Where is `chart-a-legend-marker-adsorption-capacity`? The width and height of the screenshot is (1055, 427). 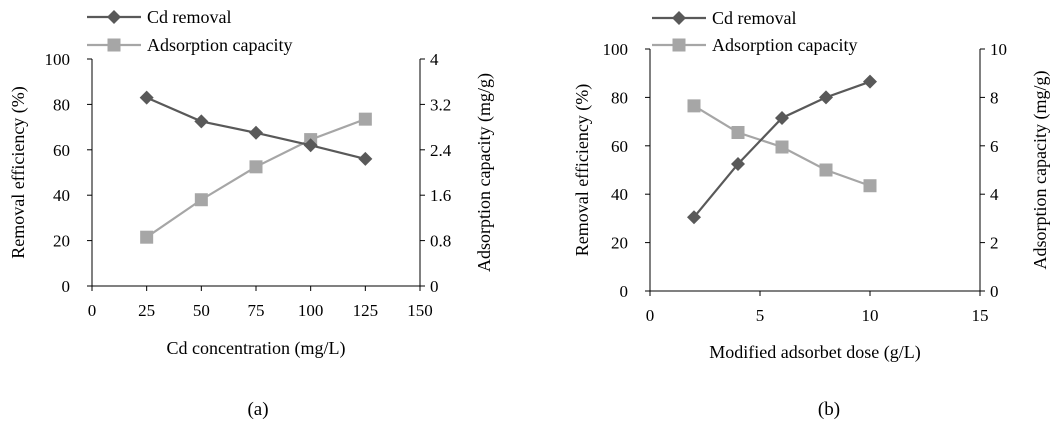 chart-a-legend-marker-adsorption-capacity is located at coordinates (114, 45).